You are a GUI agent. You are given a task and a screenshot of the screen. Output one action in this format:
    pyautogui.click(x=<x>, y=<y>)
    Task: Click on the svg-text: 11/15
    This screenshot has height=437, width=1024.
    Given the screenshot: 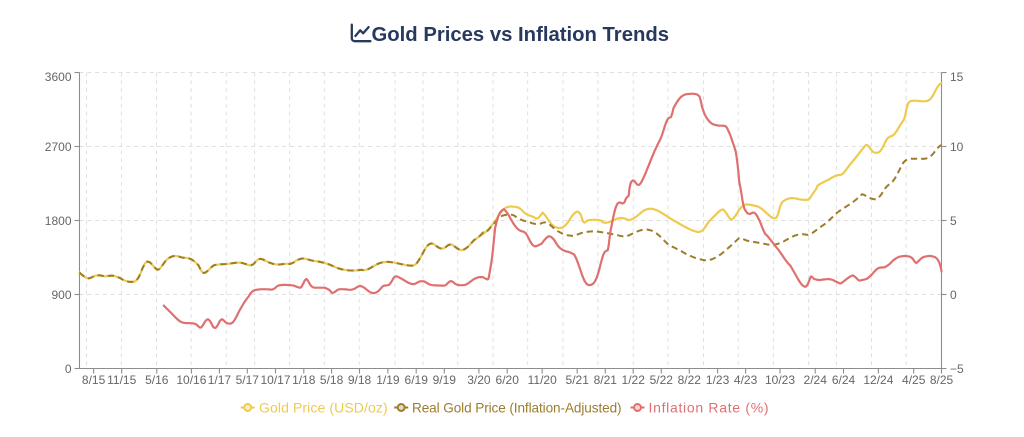 What is the action you would take?
    pyautogui.click(x=121, y=380)
    